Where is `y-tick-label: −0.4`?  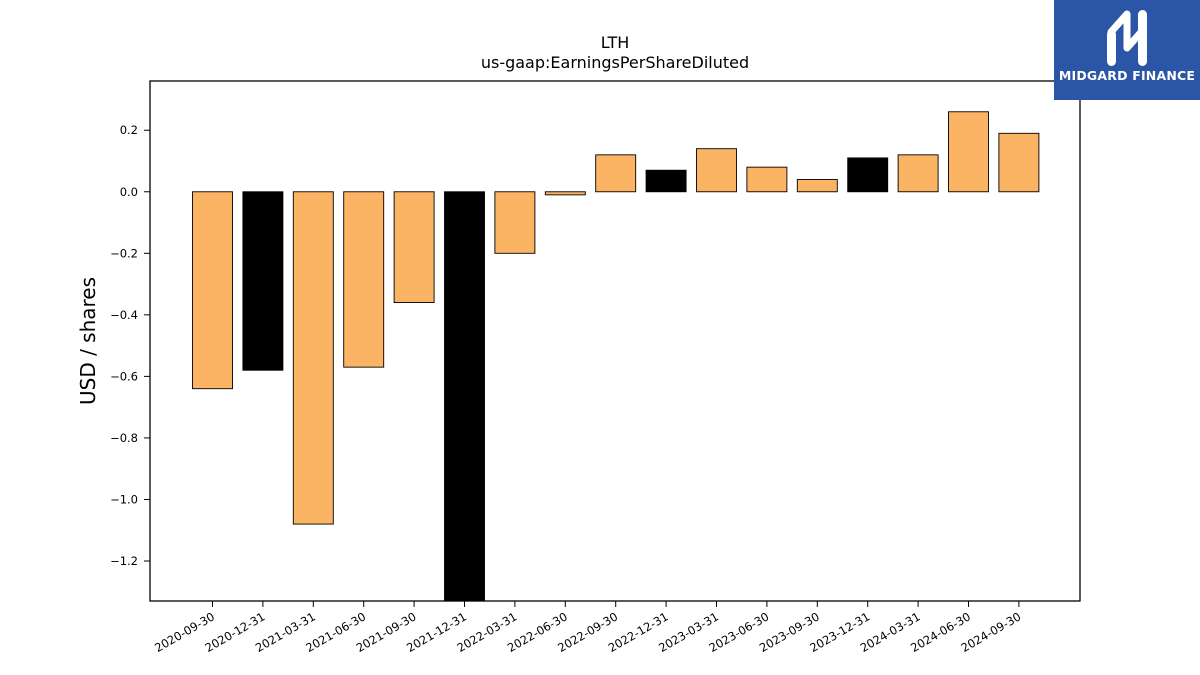
y-tick-label: −0.4 is located at coordinates (124, 315).